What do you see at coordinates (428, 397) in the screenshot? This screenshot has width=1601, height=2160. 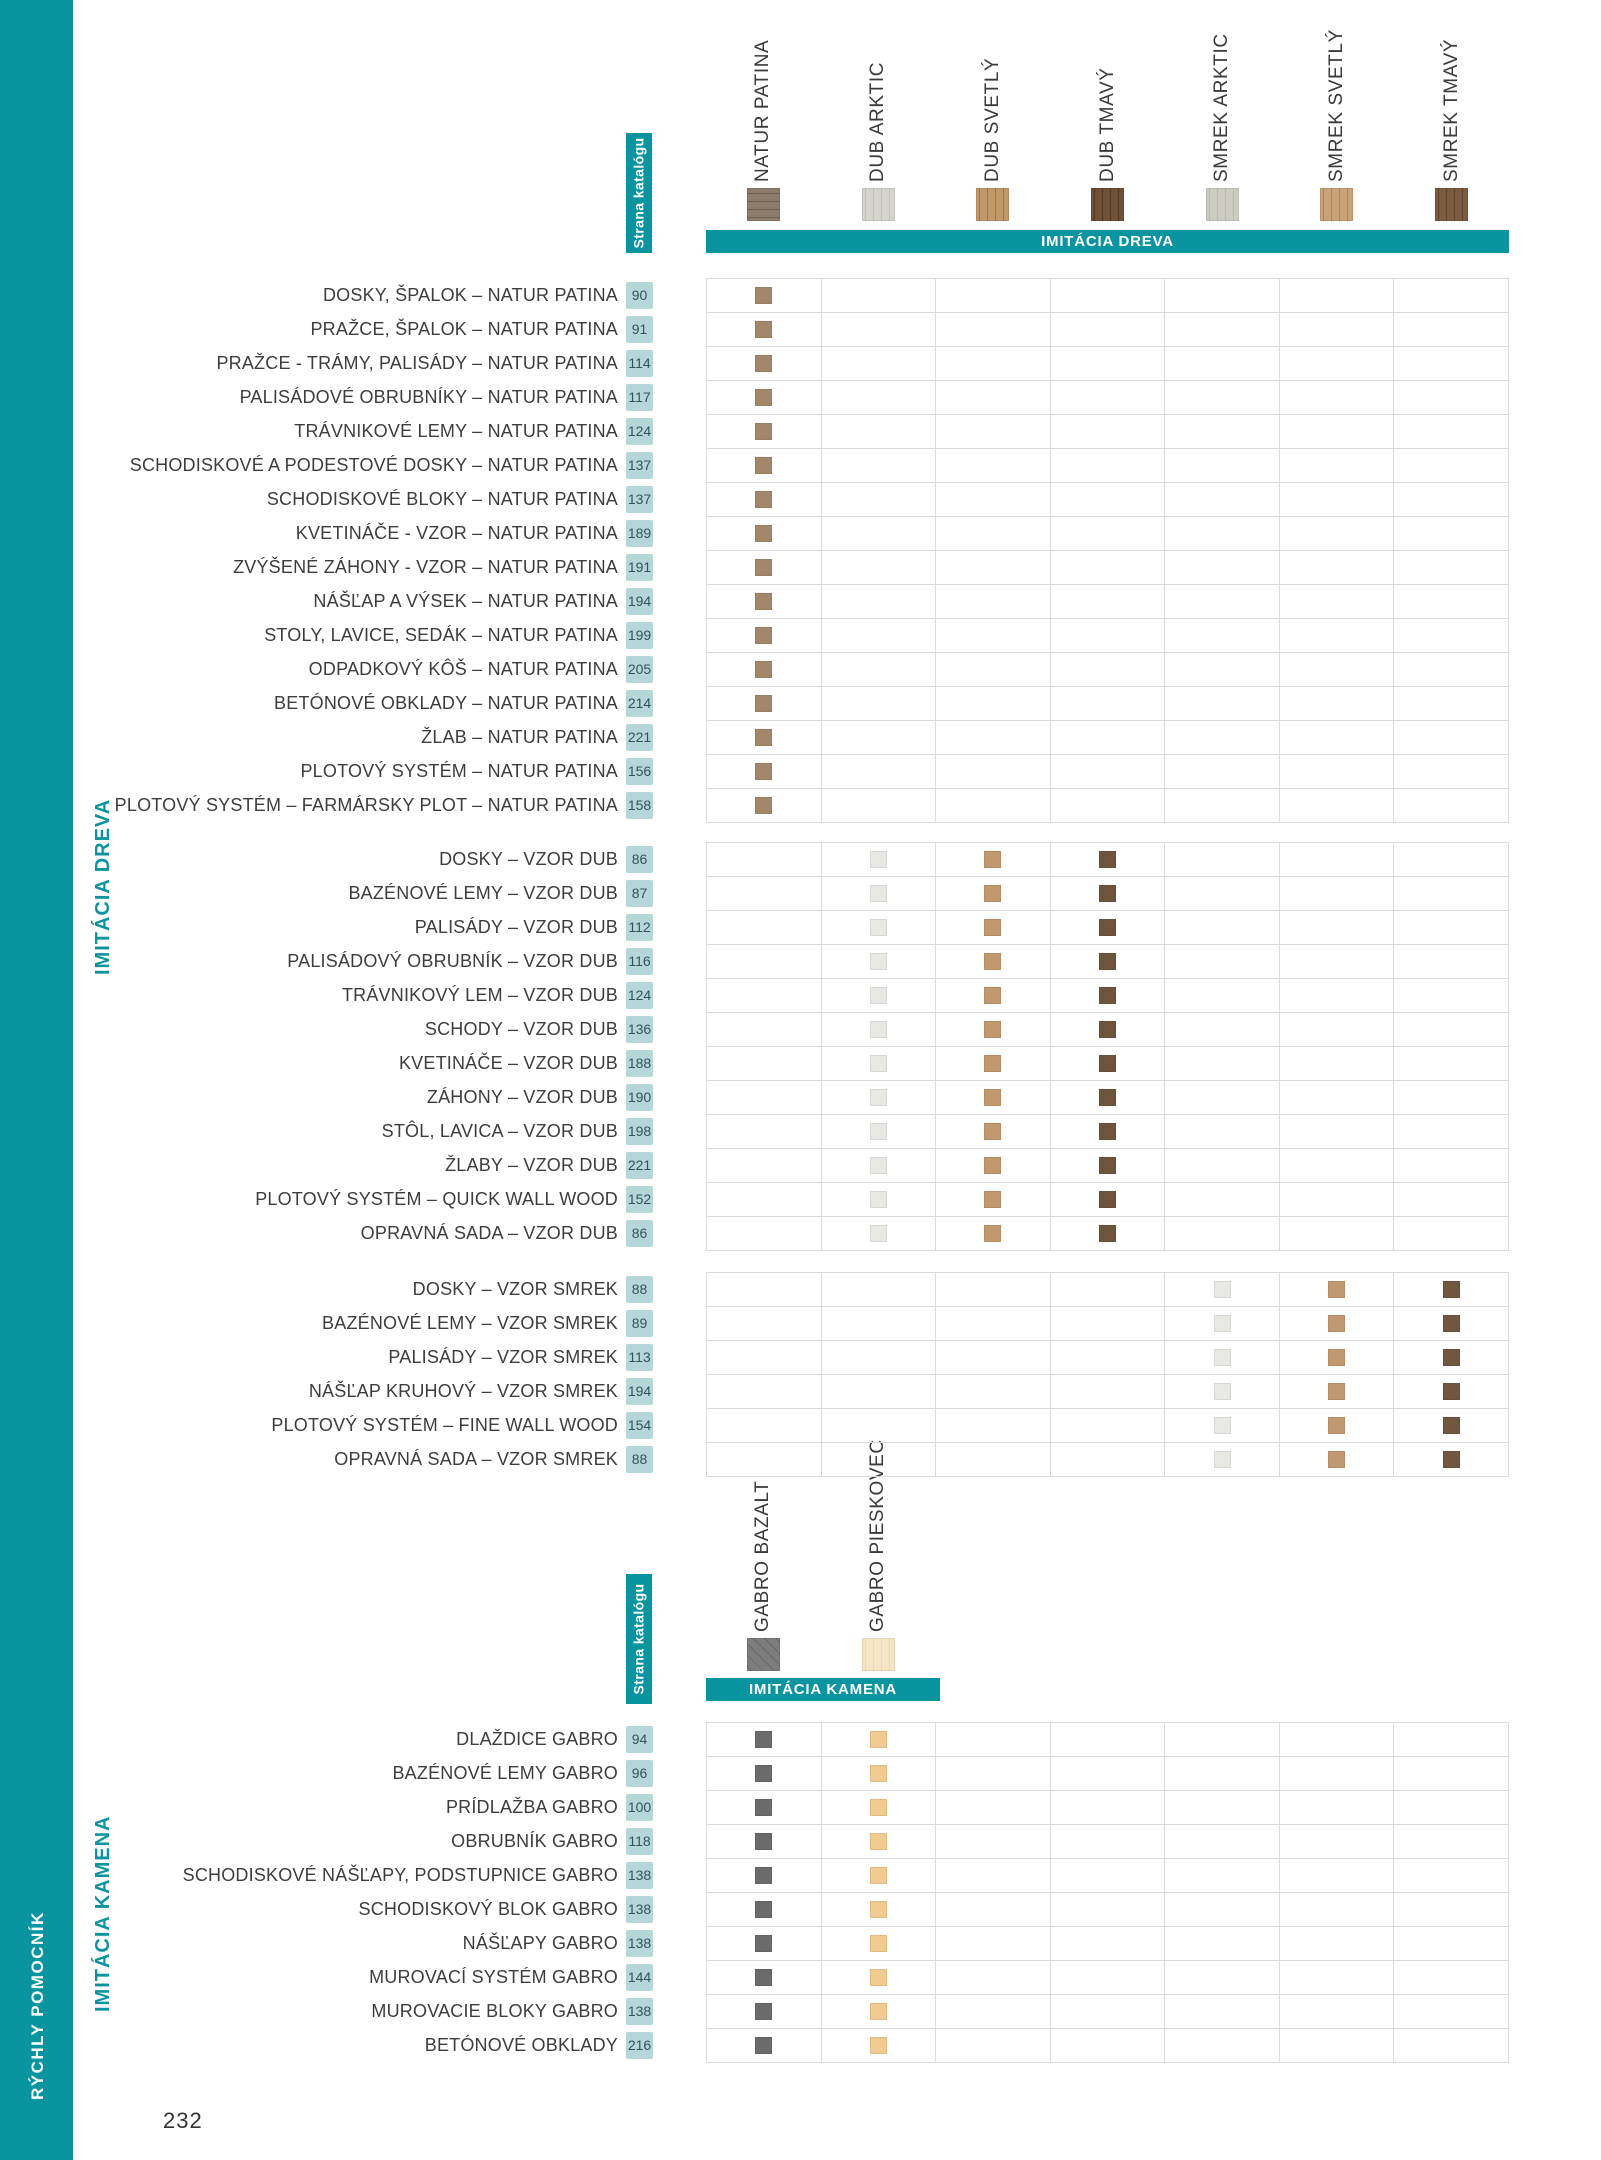 I see `product-row-label: PALISÁDOVÉ OBRUBNÍKY – NATUR PATINA` at bounding box center [428, 397].